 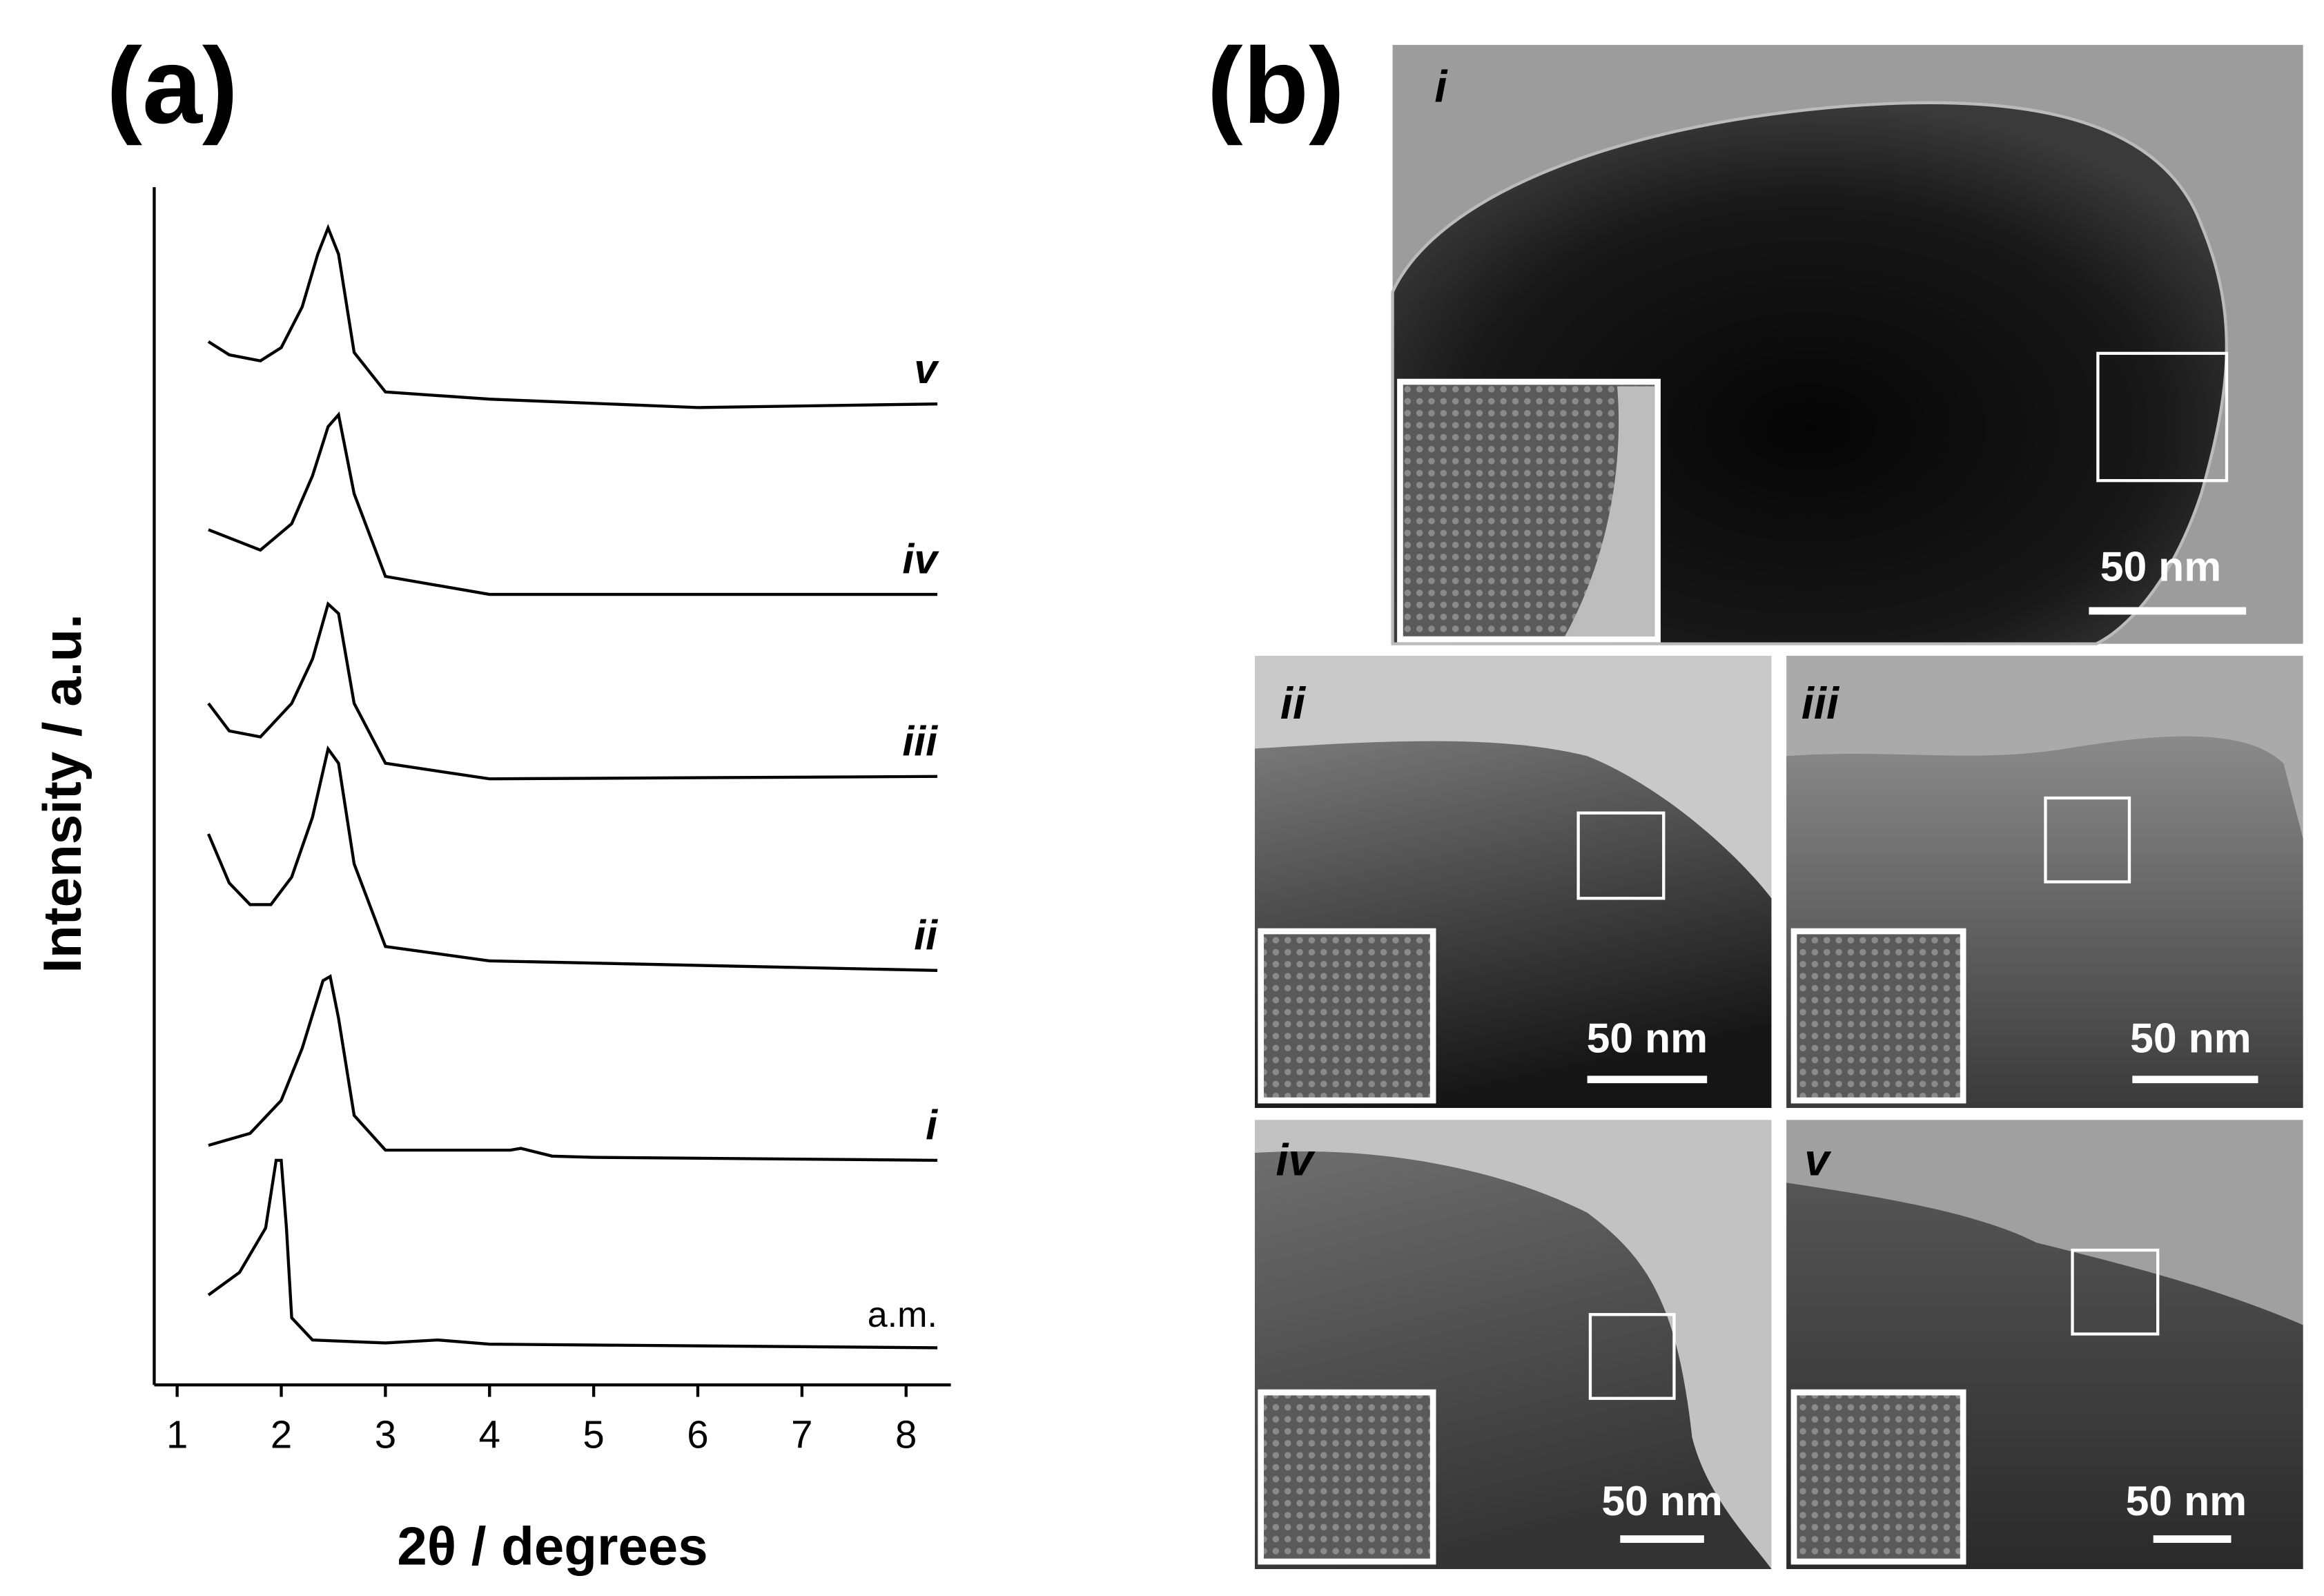 What do you see at coordinates (1293, 703) in the screenshot?
I see `image-label: ii` at bounding box center [1293, 703].